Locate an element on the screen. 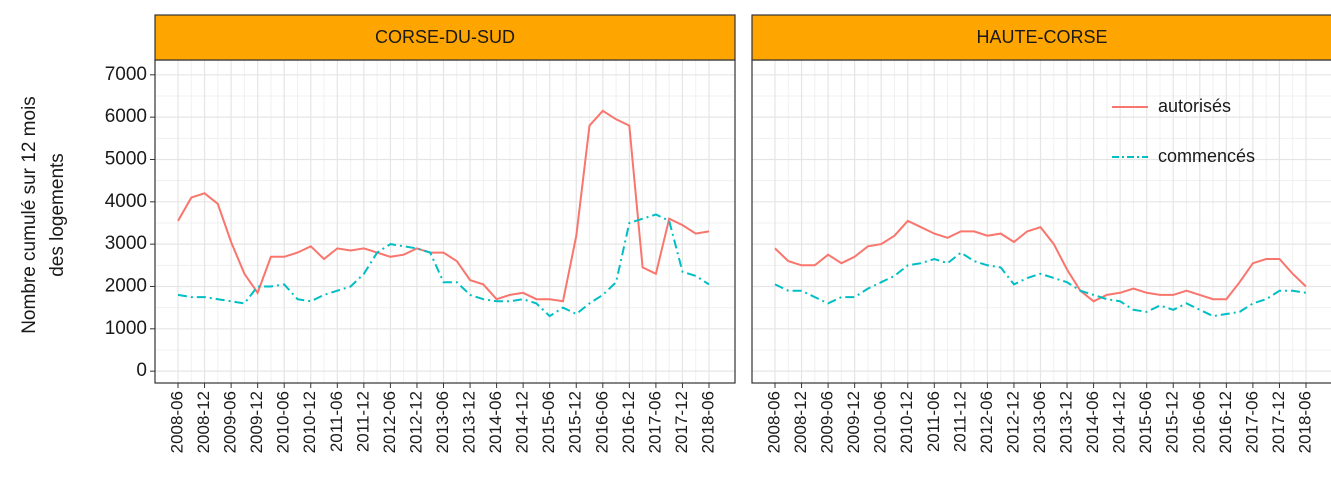 Image resolution: width=1331 pixels, height=488 pixels. legend-label: commencés is located at coordinates (1206, 156).